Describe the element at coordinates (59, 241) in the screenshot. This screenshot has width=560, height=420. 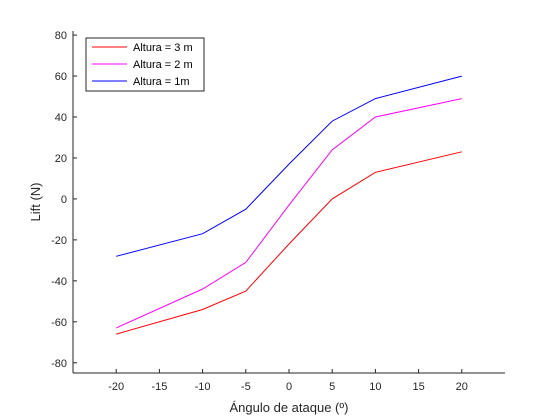
I see `y-tick-label: -20` at that location.